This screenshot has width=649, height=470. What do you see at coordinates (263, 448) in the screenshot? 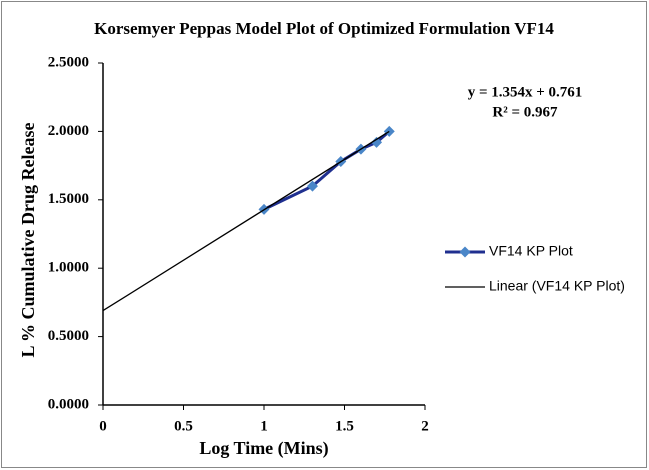
I see `x-axis-label: Log Time (Mins)` at bounding box center [263, 448].